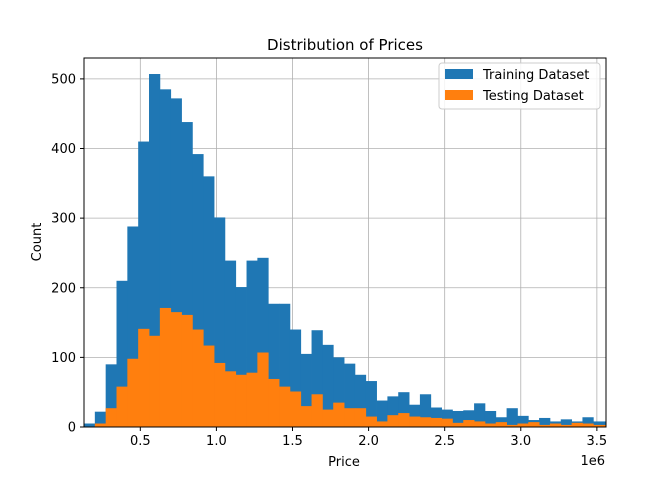  What do you see at coordinates (345, 45) in the screenshot?
I see `chart-title: Distribution of Prices` at bounding box center [345, 45].